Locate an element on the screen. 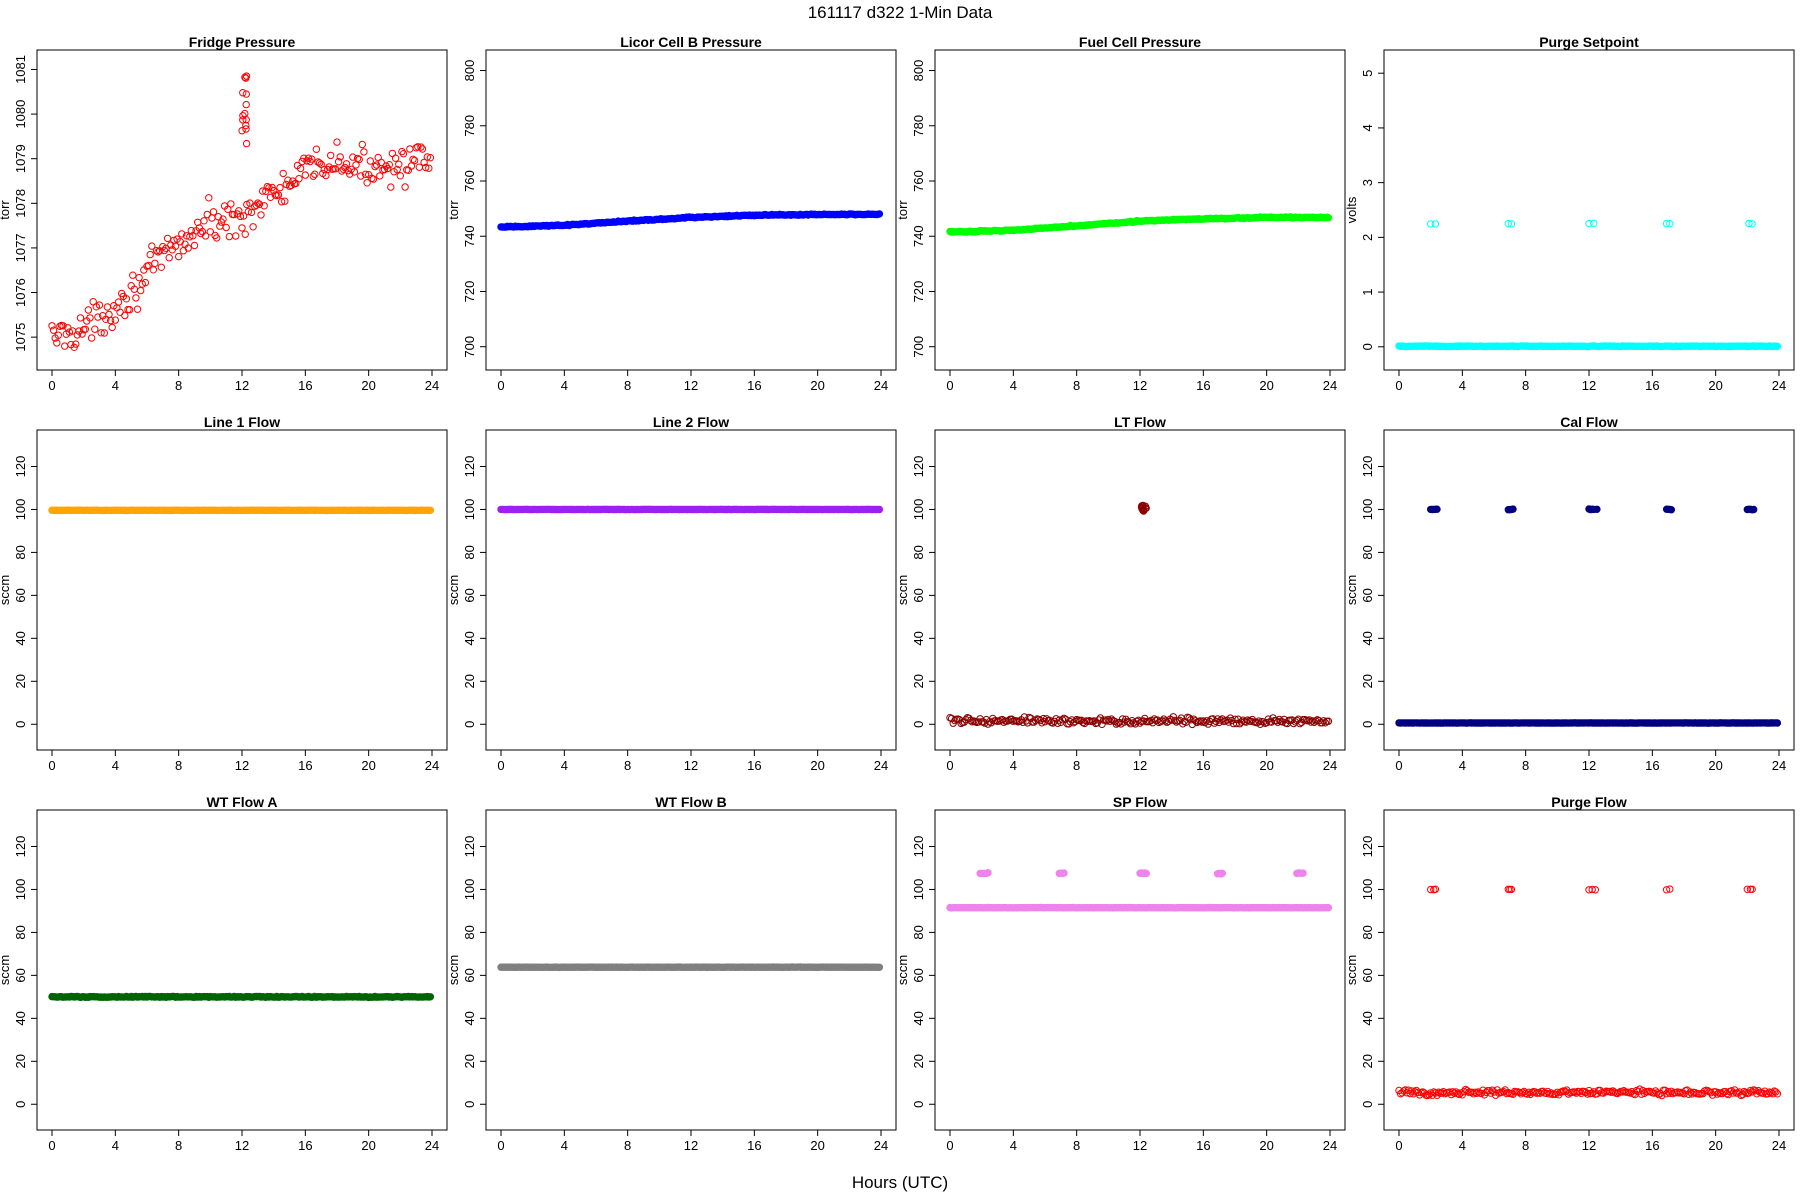 This screenshot has height=1200, width=1800. y-tick-label: 700 is located at coordinates (918, 347).